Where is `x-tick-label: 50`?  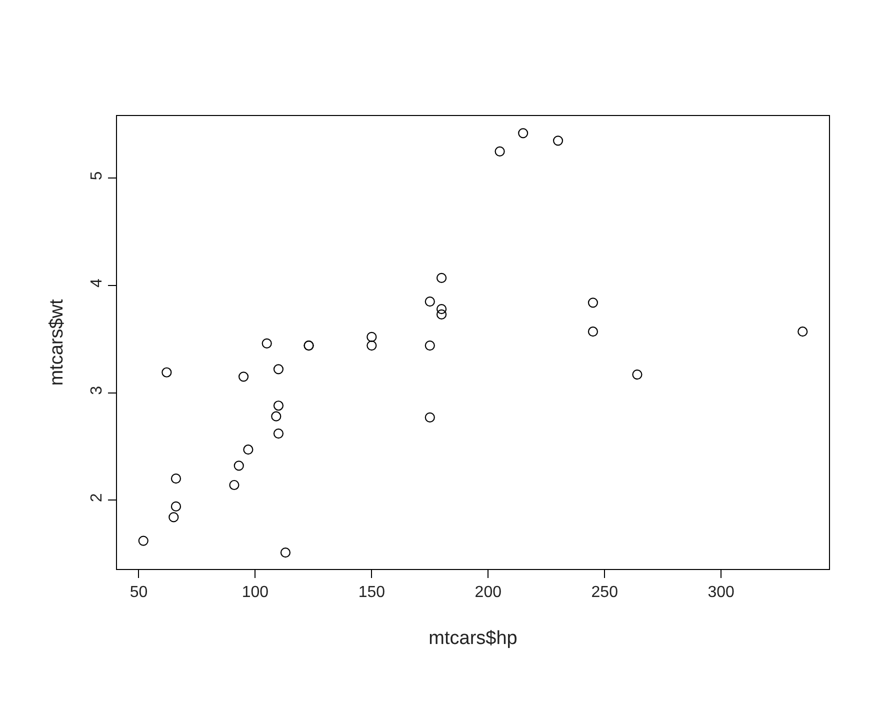
x-tick-label: 50 is located at coordinates (139, 593).